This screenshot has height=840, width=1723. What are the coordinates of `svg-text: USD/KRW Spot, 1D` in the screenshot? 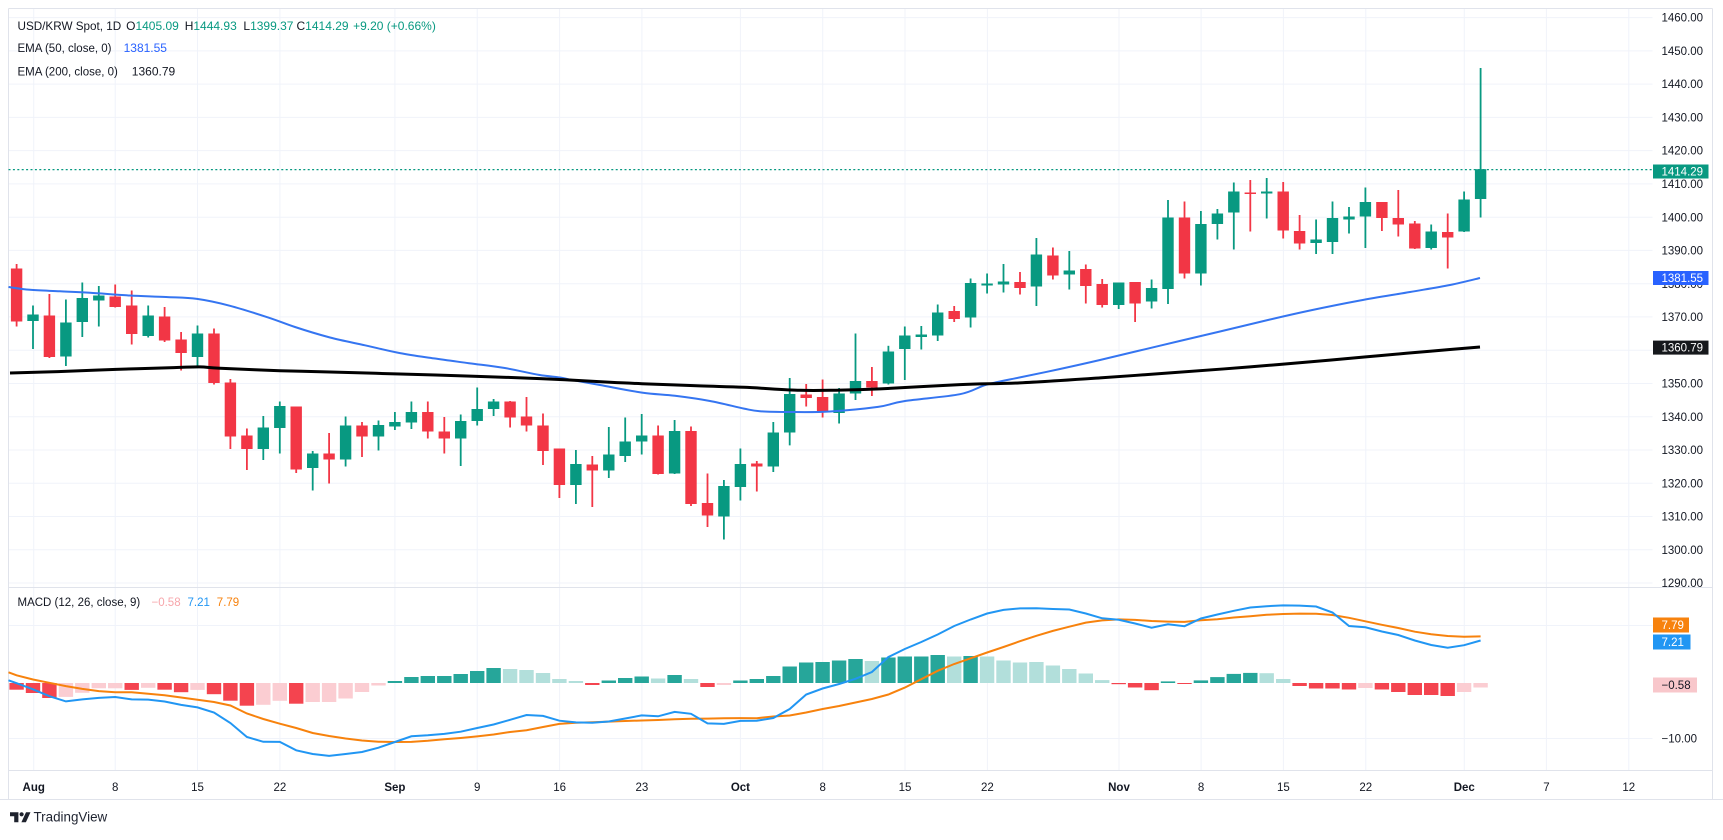 It's located at (70, 26).